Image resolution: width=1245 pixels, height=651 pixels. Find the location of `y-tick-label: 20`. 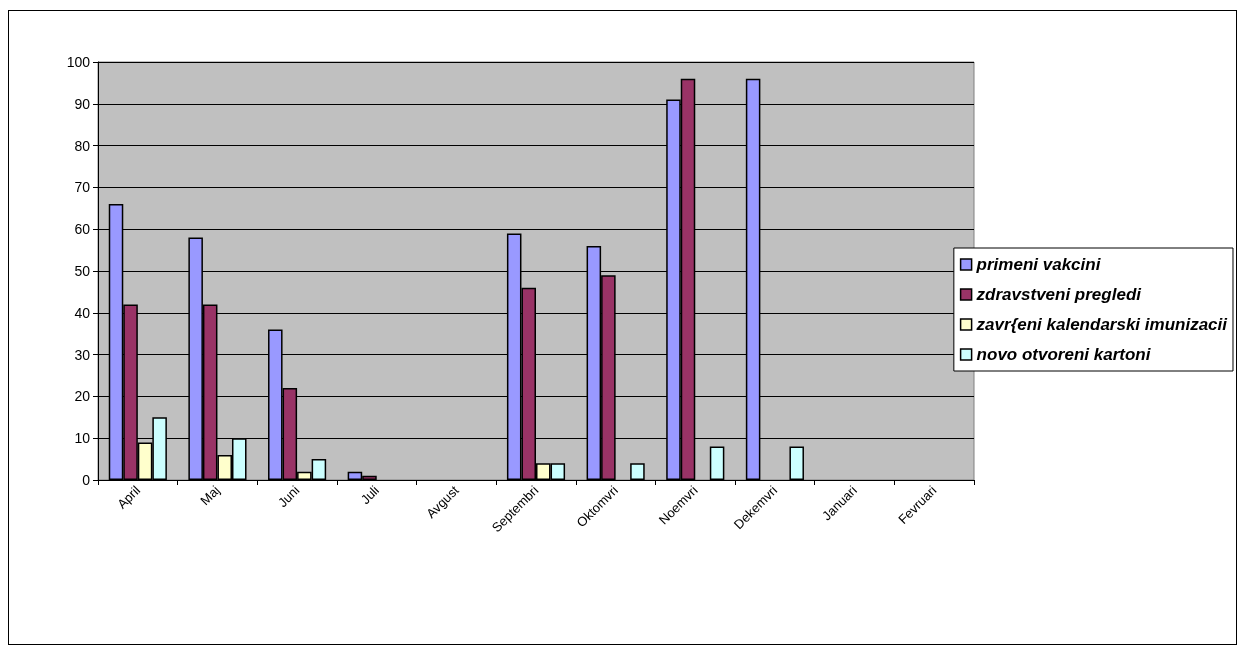

y-tick-label: 20 is located at coordinates (82, 396).